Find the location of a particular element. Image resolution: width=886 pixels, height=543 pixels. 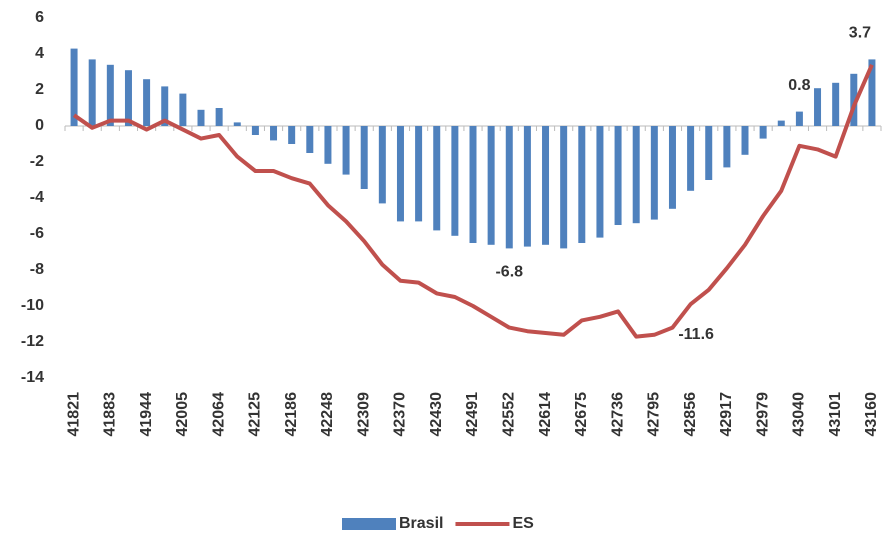

x-tick-label: 41821 is located at coordinates (73, 414).